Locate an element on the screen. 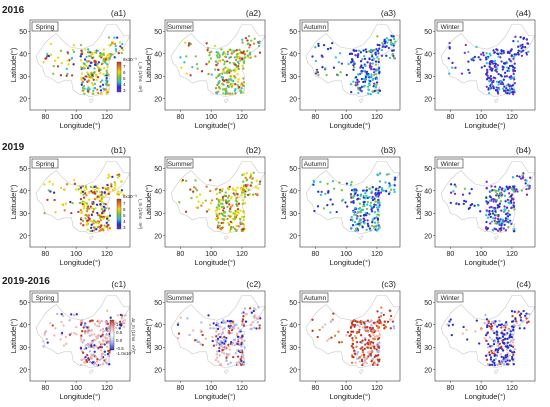 The height and width of the screenshot is (407, 550). x-tick-label: 120 is located at coordinates (242, 254).